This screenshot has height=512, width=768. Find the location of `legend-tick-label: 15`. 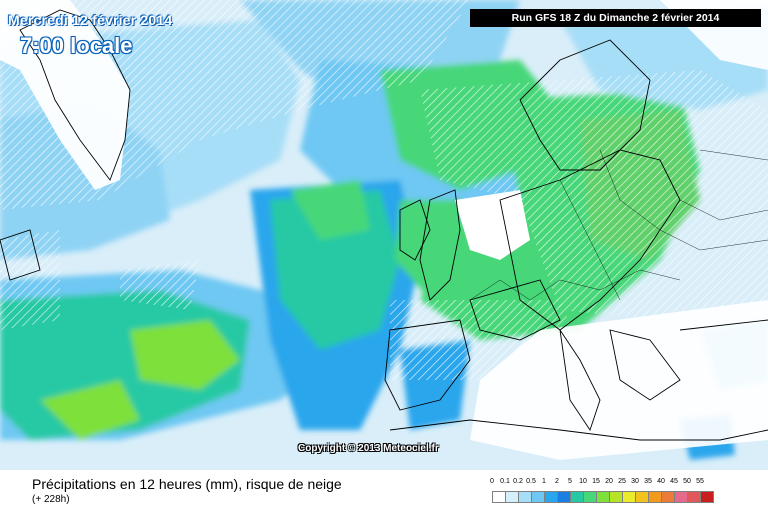

legend-tick-label: 15 is located at coordinates (596, 481).